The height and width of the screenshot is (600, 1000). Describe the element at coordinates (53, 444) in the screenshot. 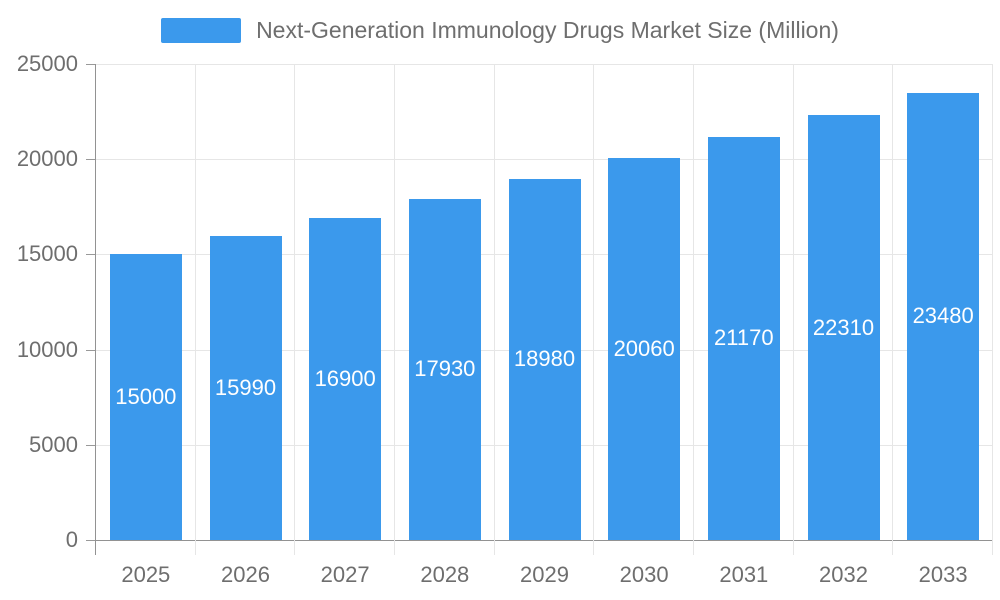

I see `y-axis-label: 5000` at that location.